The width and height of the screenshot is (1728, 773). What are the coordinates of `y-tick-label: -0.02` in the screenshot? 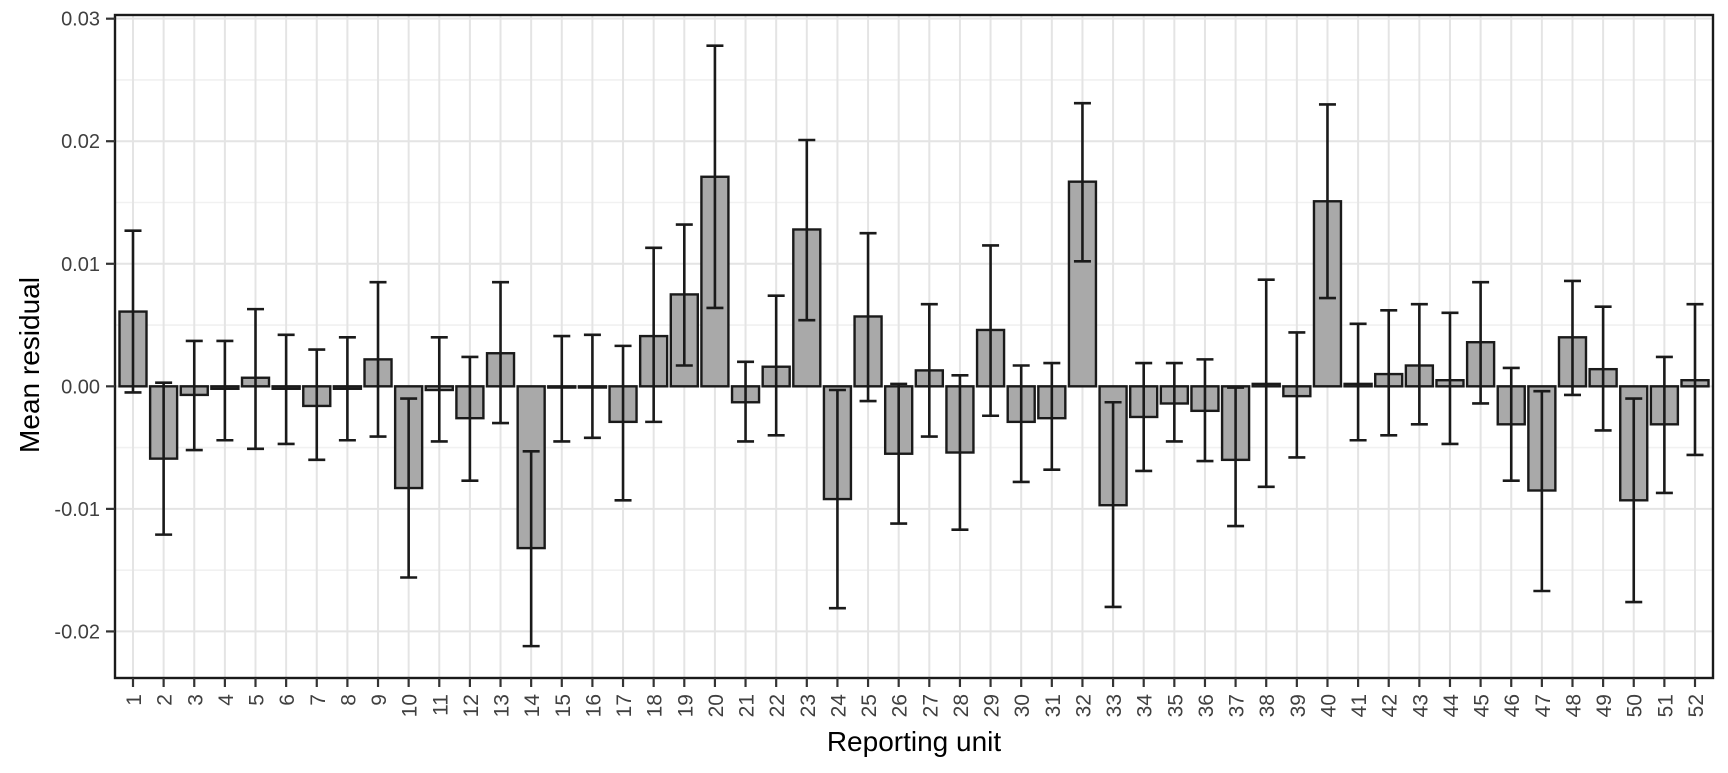 It's located at (77, 632).